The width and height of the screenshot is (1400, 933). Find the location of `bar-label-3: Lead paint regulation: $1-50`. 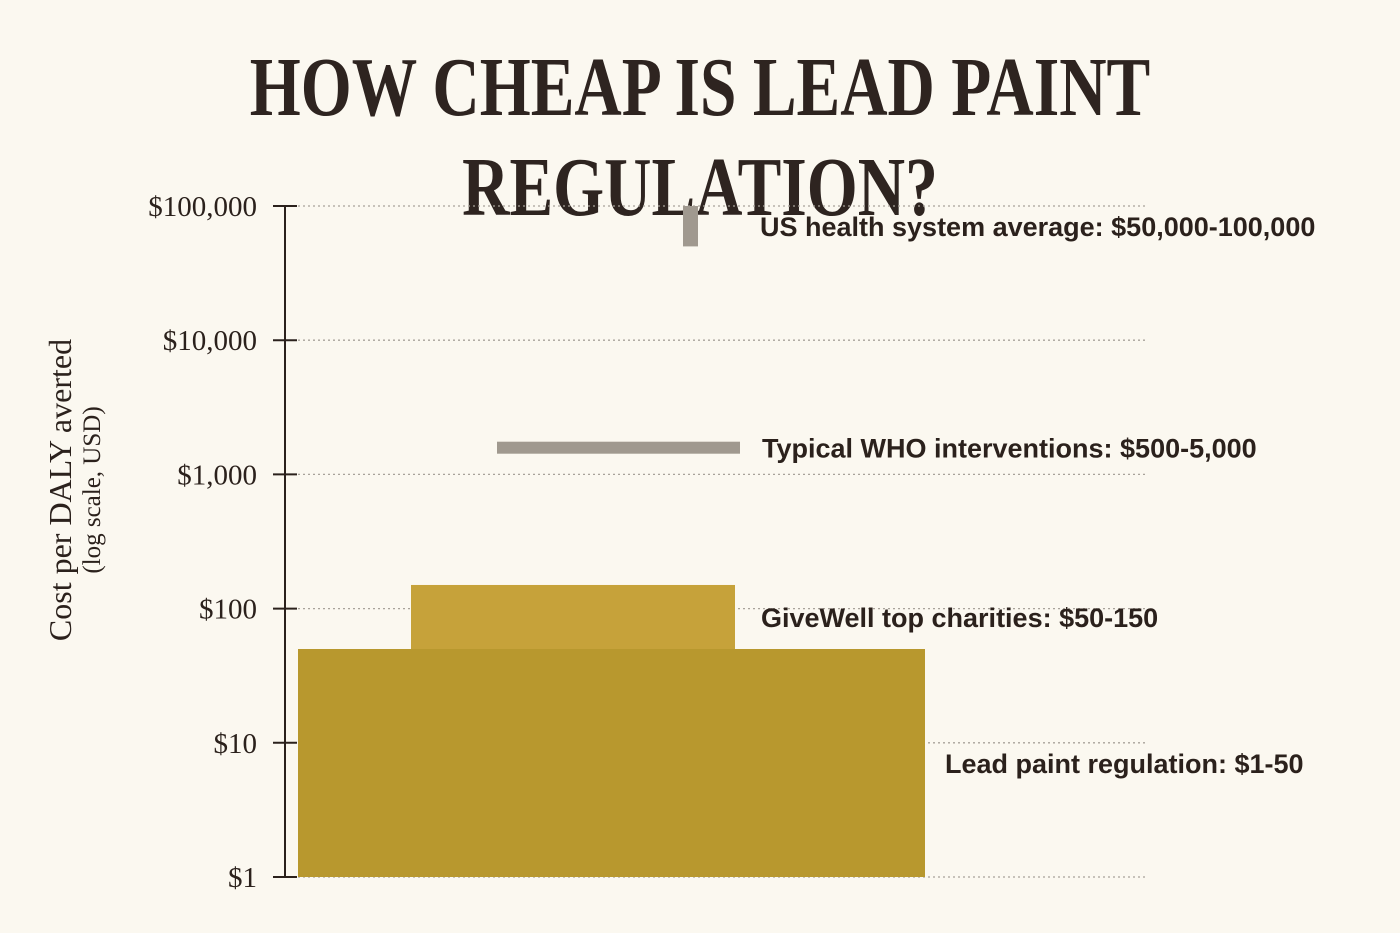

bar-label-3: Lead paint regulation: $1-50 is located at coordinates (1124, 764).